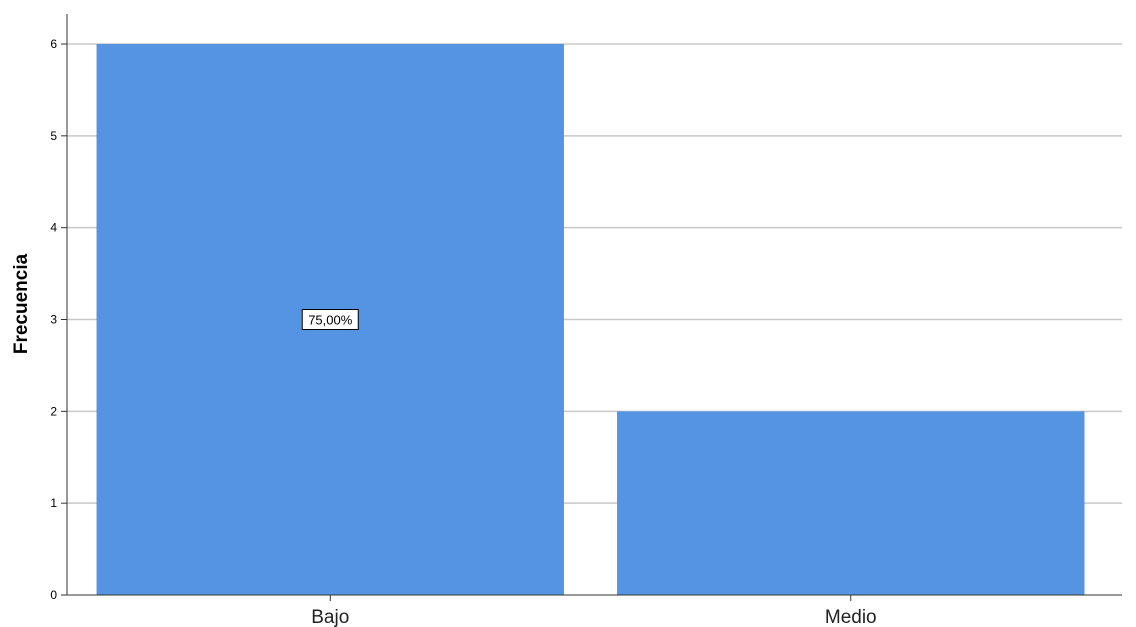  What do you see at coordinates (53, 595) in the screenshot?
I see `y-tick-label: 0` at bounding box center [53, 595].